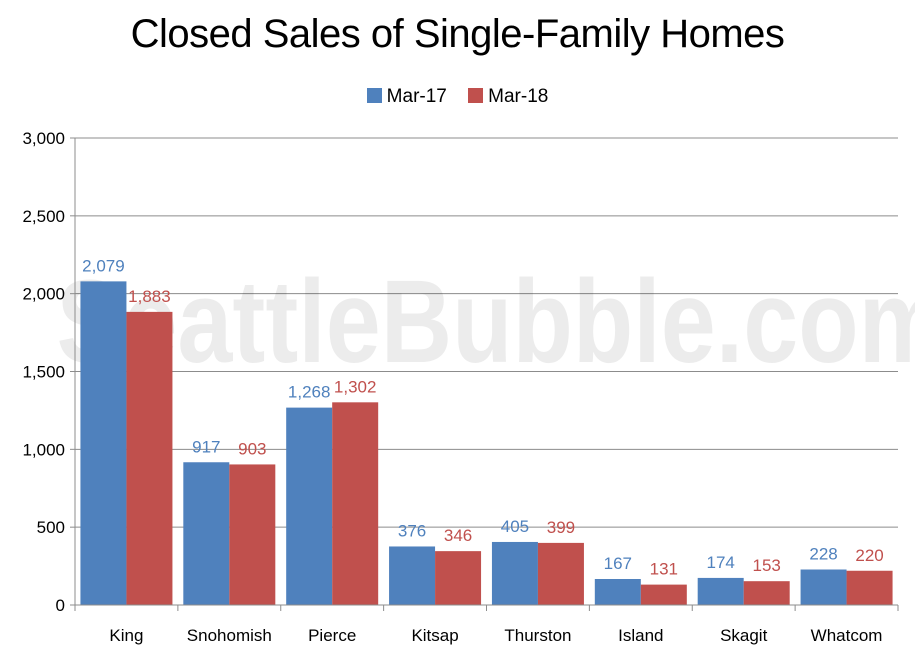  Describe the element at coordinates (309, 506) in the screenshot. I see `bar-mar-17-pierce` at that location.